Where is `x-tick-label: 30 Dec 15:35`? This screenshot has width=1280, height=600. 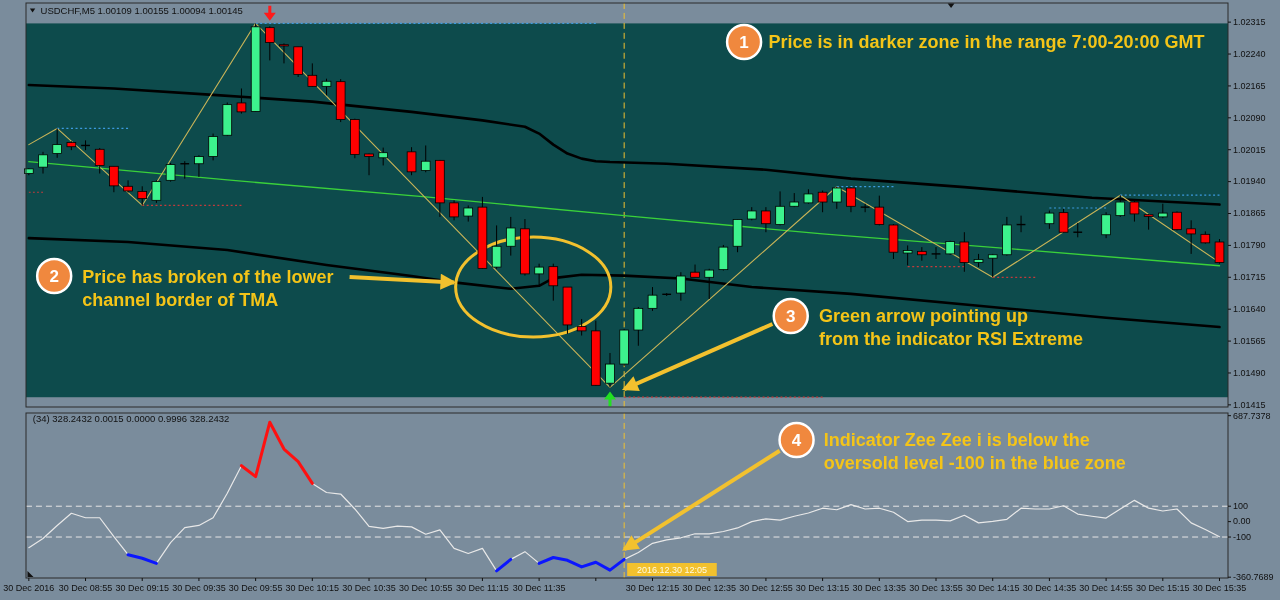
x-tick-label: 30 Dec 15:35 is located at coordinates (1219, 588).